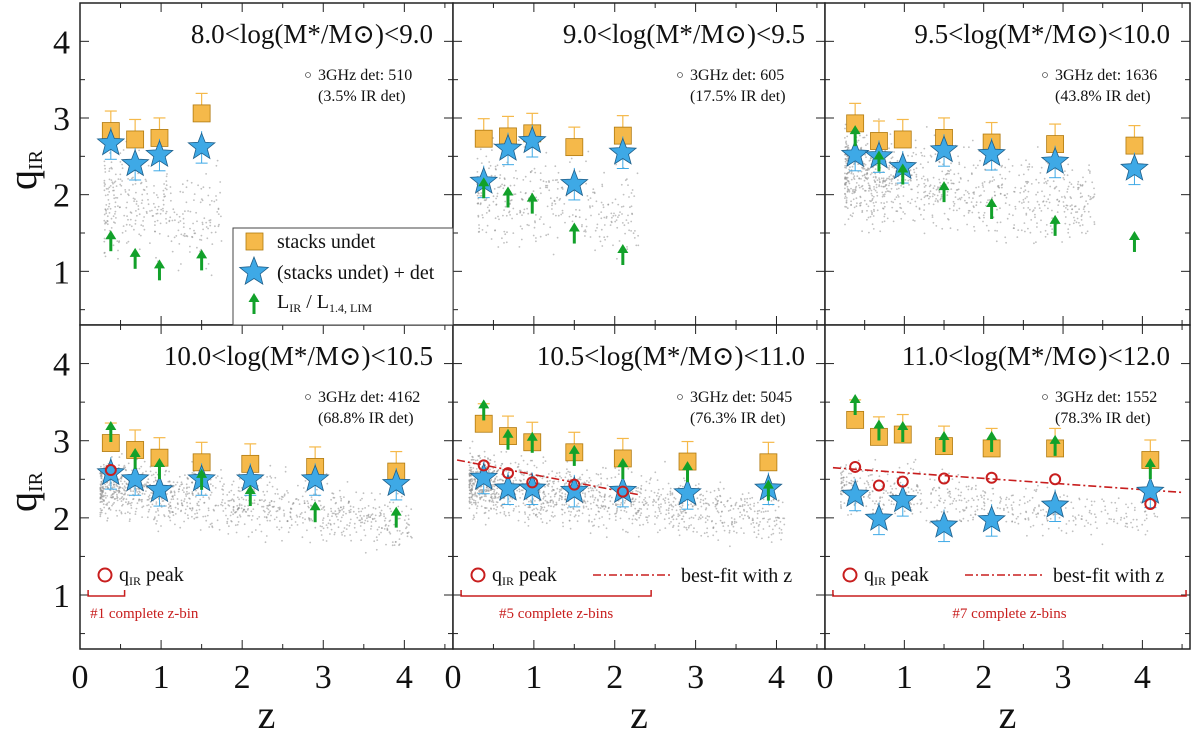  I want to click on combined-star, so click(508, 147).